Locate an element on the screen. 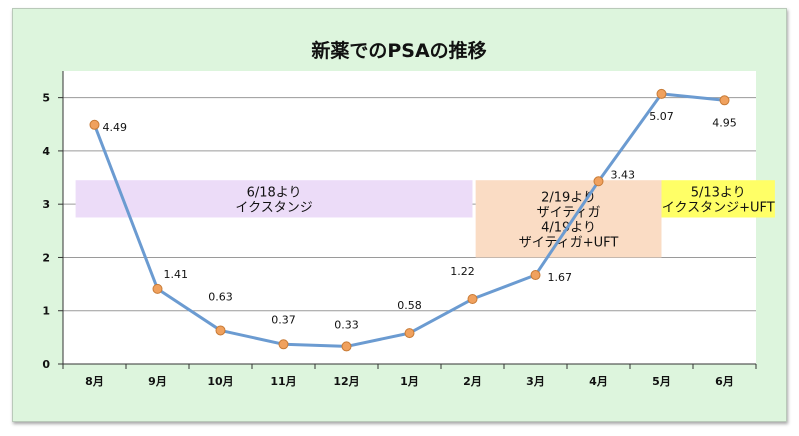 Image resolution: width=799 pixels, height=436 pixels. annotation-box-ixtandi-uft is located at coordinates (718, 199).